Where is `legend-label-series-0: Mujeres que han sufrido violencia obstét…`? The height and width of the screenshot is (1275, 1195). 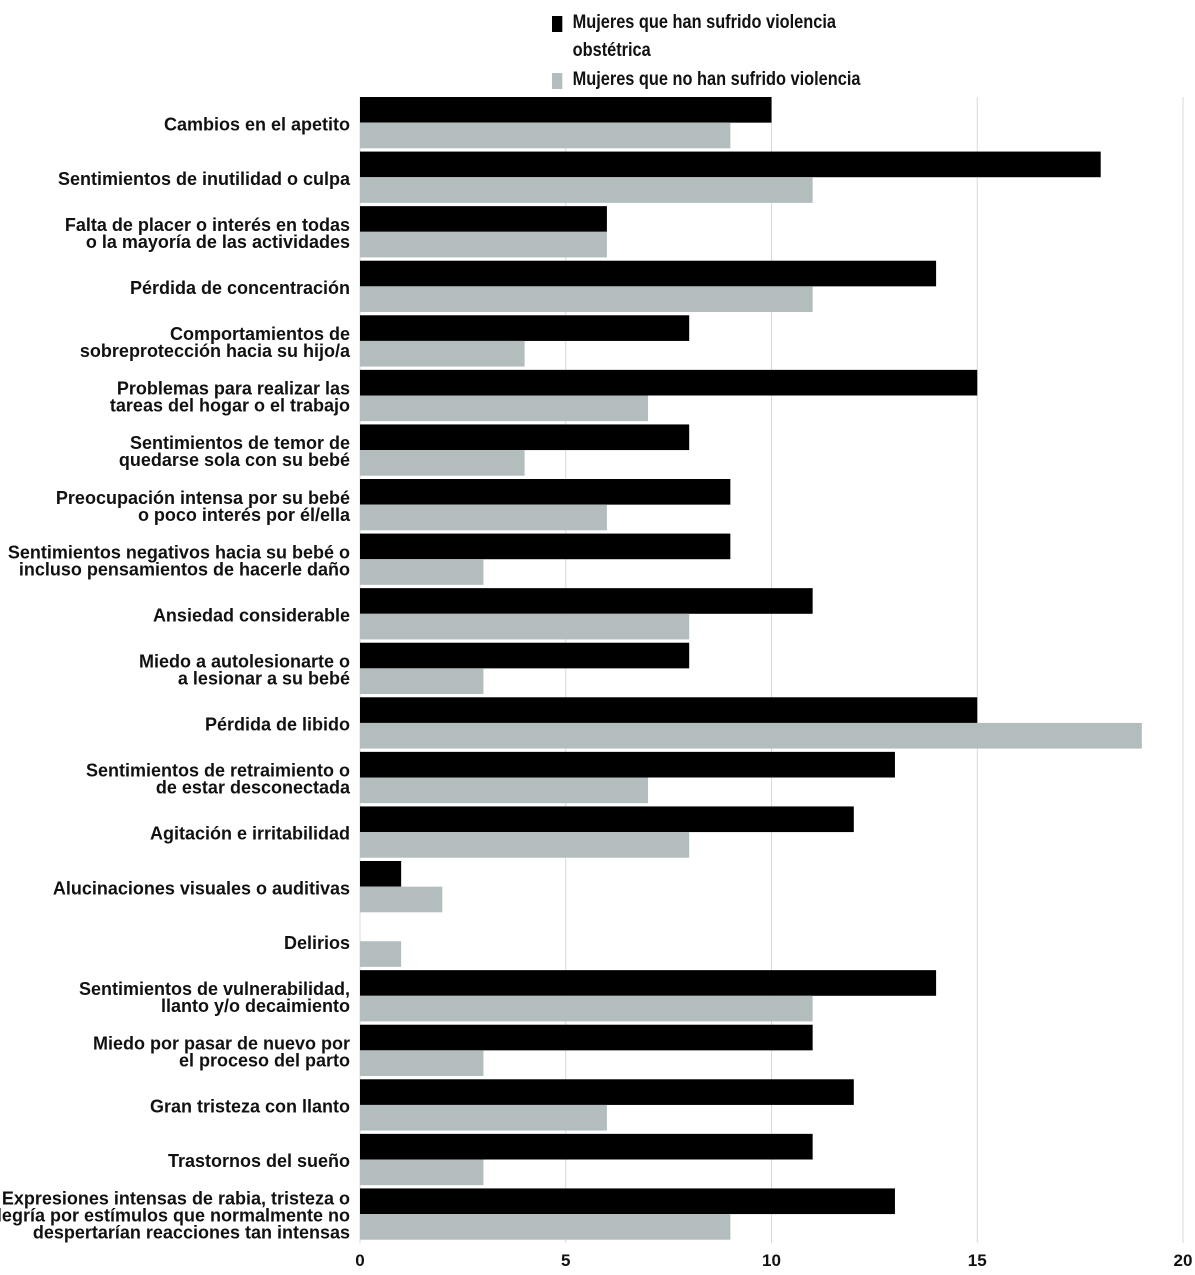
legend-label-series-0: Mujeres que han sufrido violencia obstét… is located at coordinates (704, 36).